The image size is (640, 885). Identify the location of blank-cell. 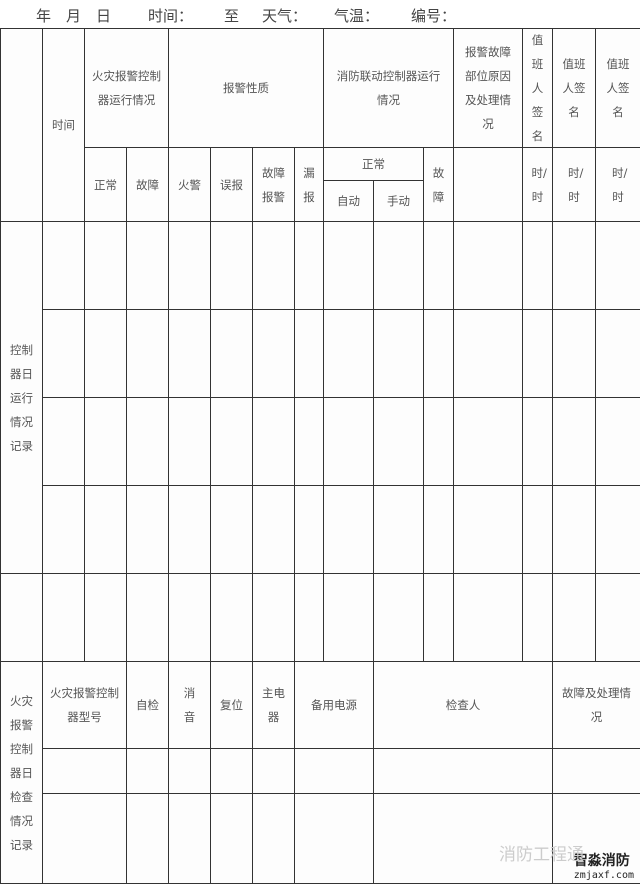
(21, 617).